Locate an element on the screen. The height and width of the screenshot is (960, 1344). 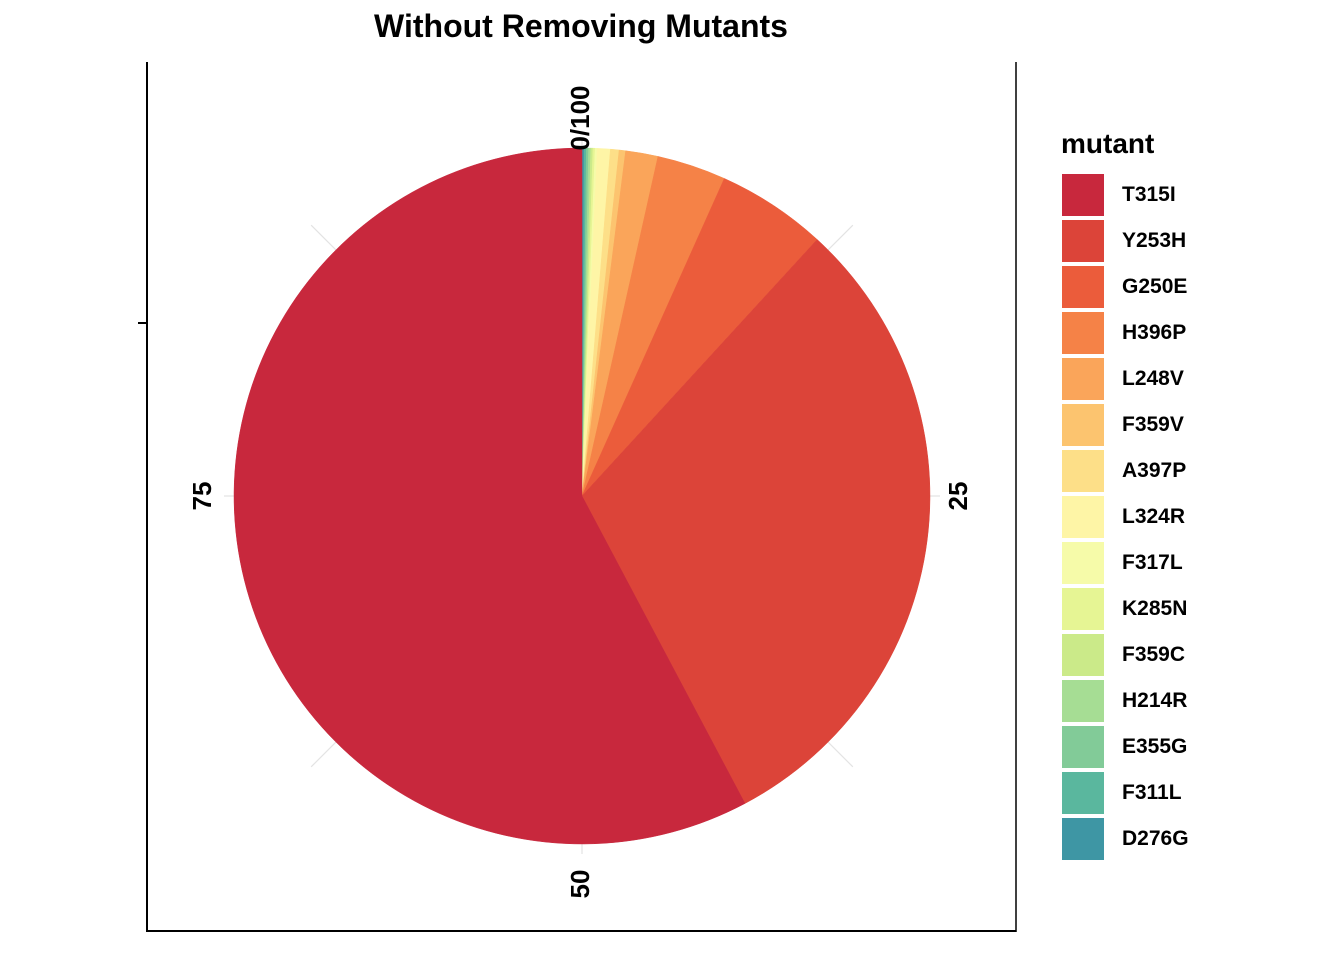
legend-label: L324R is located at coordinates (1154, 516).